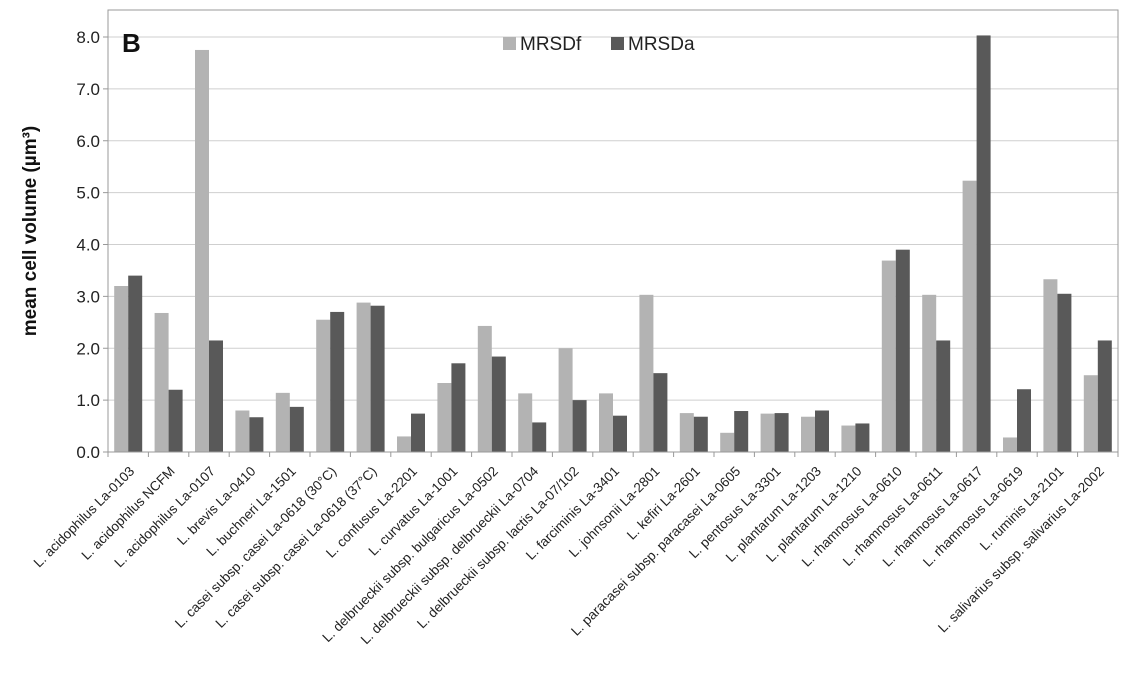  Describe the element at coordinates (88, 452) in the screenshot. I see `y-tick-label: 0.0` at that location.